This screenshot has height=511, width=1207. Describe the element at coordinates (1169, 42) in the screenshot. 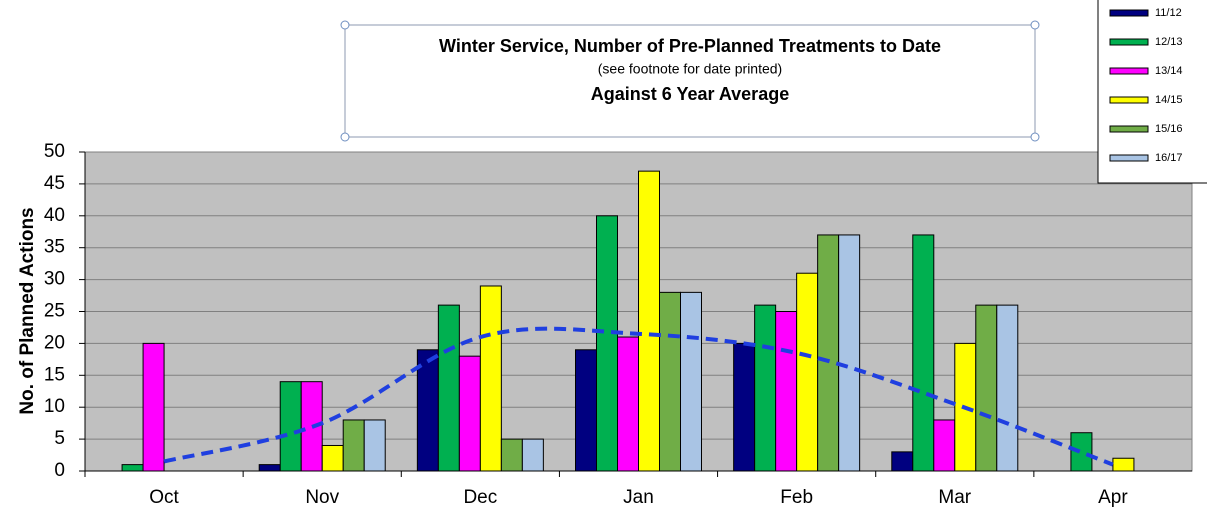

I see `legend-label: 12/13` at that location.